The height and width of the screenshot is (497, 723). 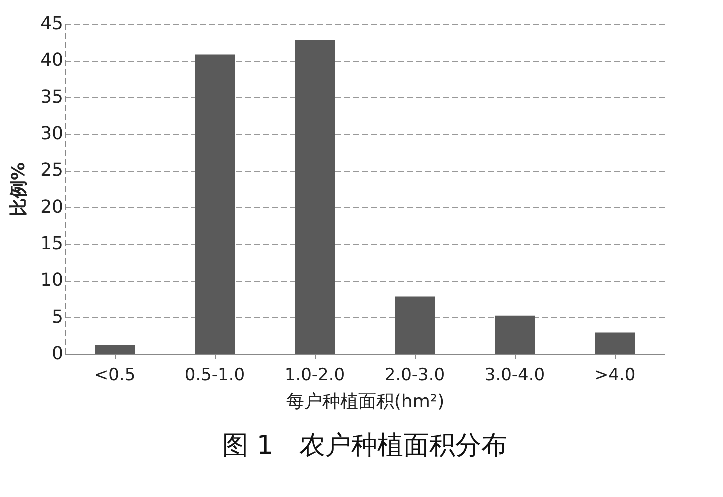 What do you see at coordinates (615, 376) in the screenshot?
I see `x-tick-label: >4.0` at bounding box center [615, 376].